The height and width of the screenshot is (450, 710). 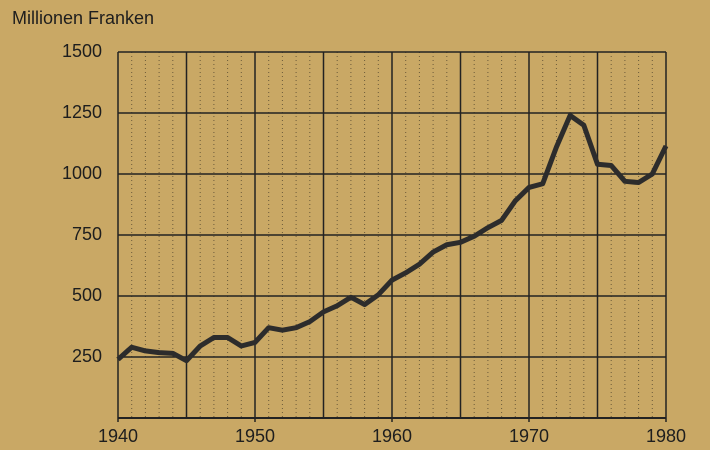 What do you see at coordinates (87, 356) in the screenshot?
I see `y-tick-label: 250` at bounding box center [87, 356].